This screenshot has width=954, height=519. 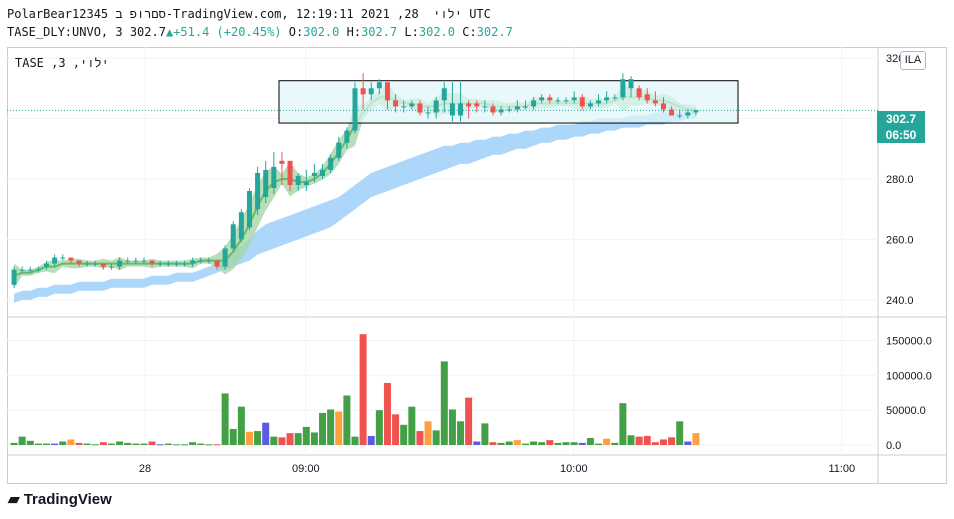 What do you see at coordinates (574, 469) in the screenshot?
I see `time-tick-label: 10:00` at bounding box center [574, 469].